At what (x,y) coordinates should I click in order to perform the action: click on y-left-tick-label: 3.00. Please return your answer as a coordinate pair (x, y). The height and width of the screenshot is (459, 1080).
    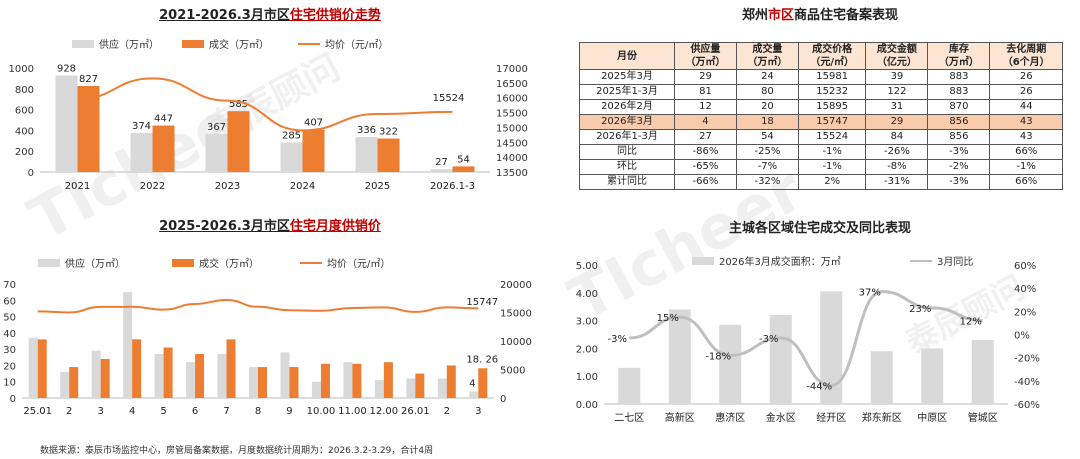
    Looking at the image, I should click on (587, 322).